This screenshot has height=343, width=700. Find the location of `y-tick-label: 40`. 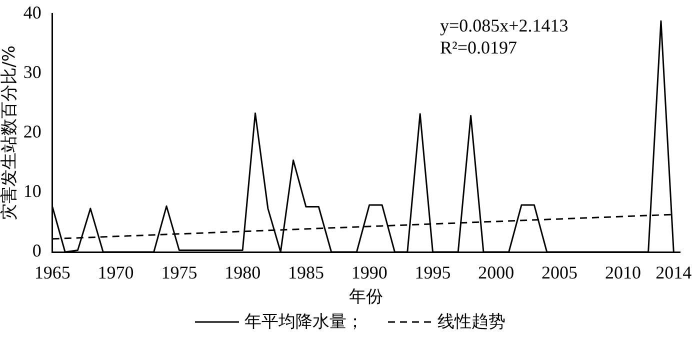

y-tick-label: 40 is located at coordinates (32, 12).